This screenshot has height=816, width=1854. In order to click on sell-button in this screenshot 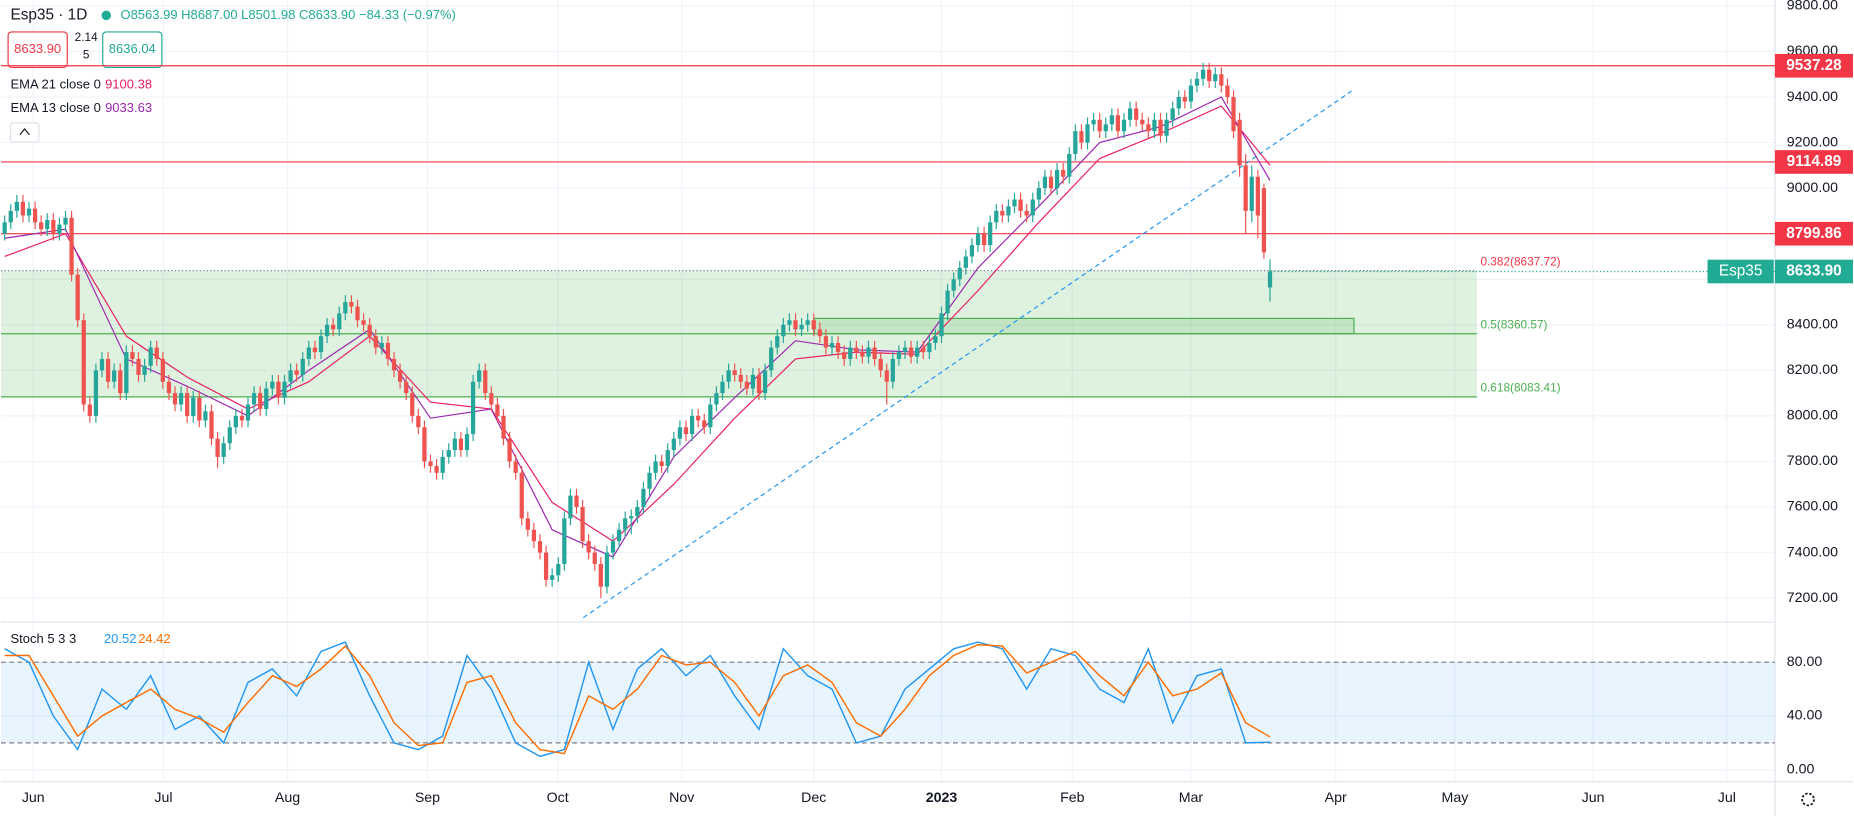, I will do `click(37, 49)`.